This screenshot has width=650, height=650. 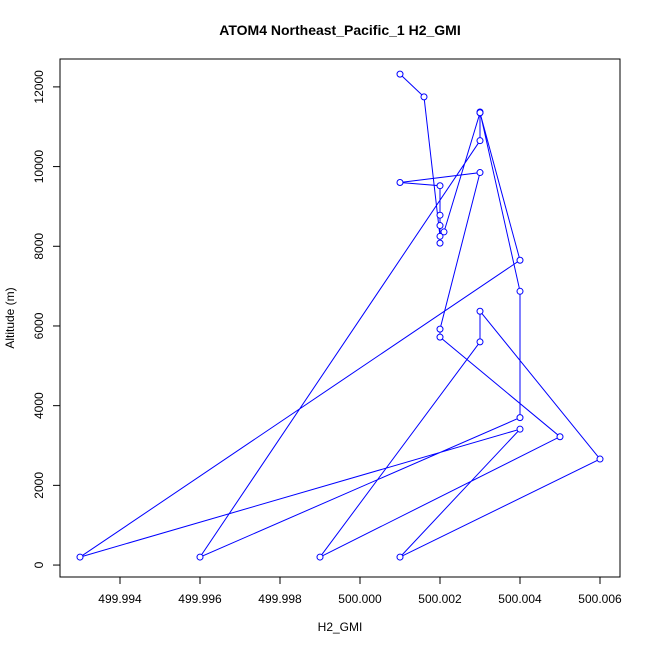 What do you see at coordinates (280, 599) in the screenshot?
I see `x-tick-label: 499.998` at bounding box center [280, 599].